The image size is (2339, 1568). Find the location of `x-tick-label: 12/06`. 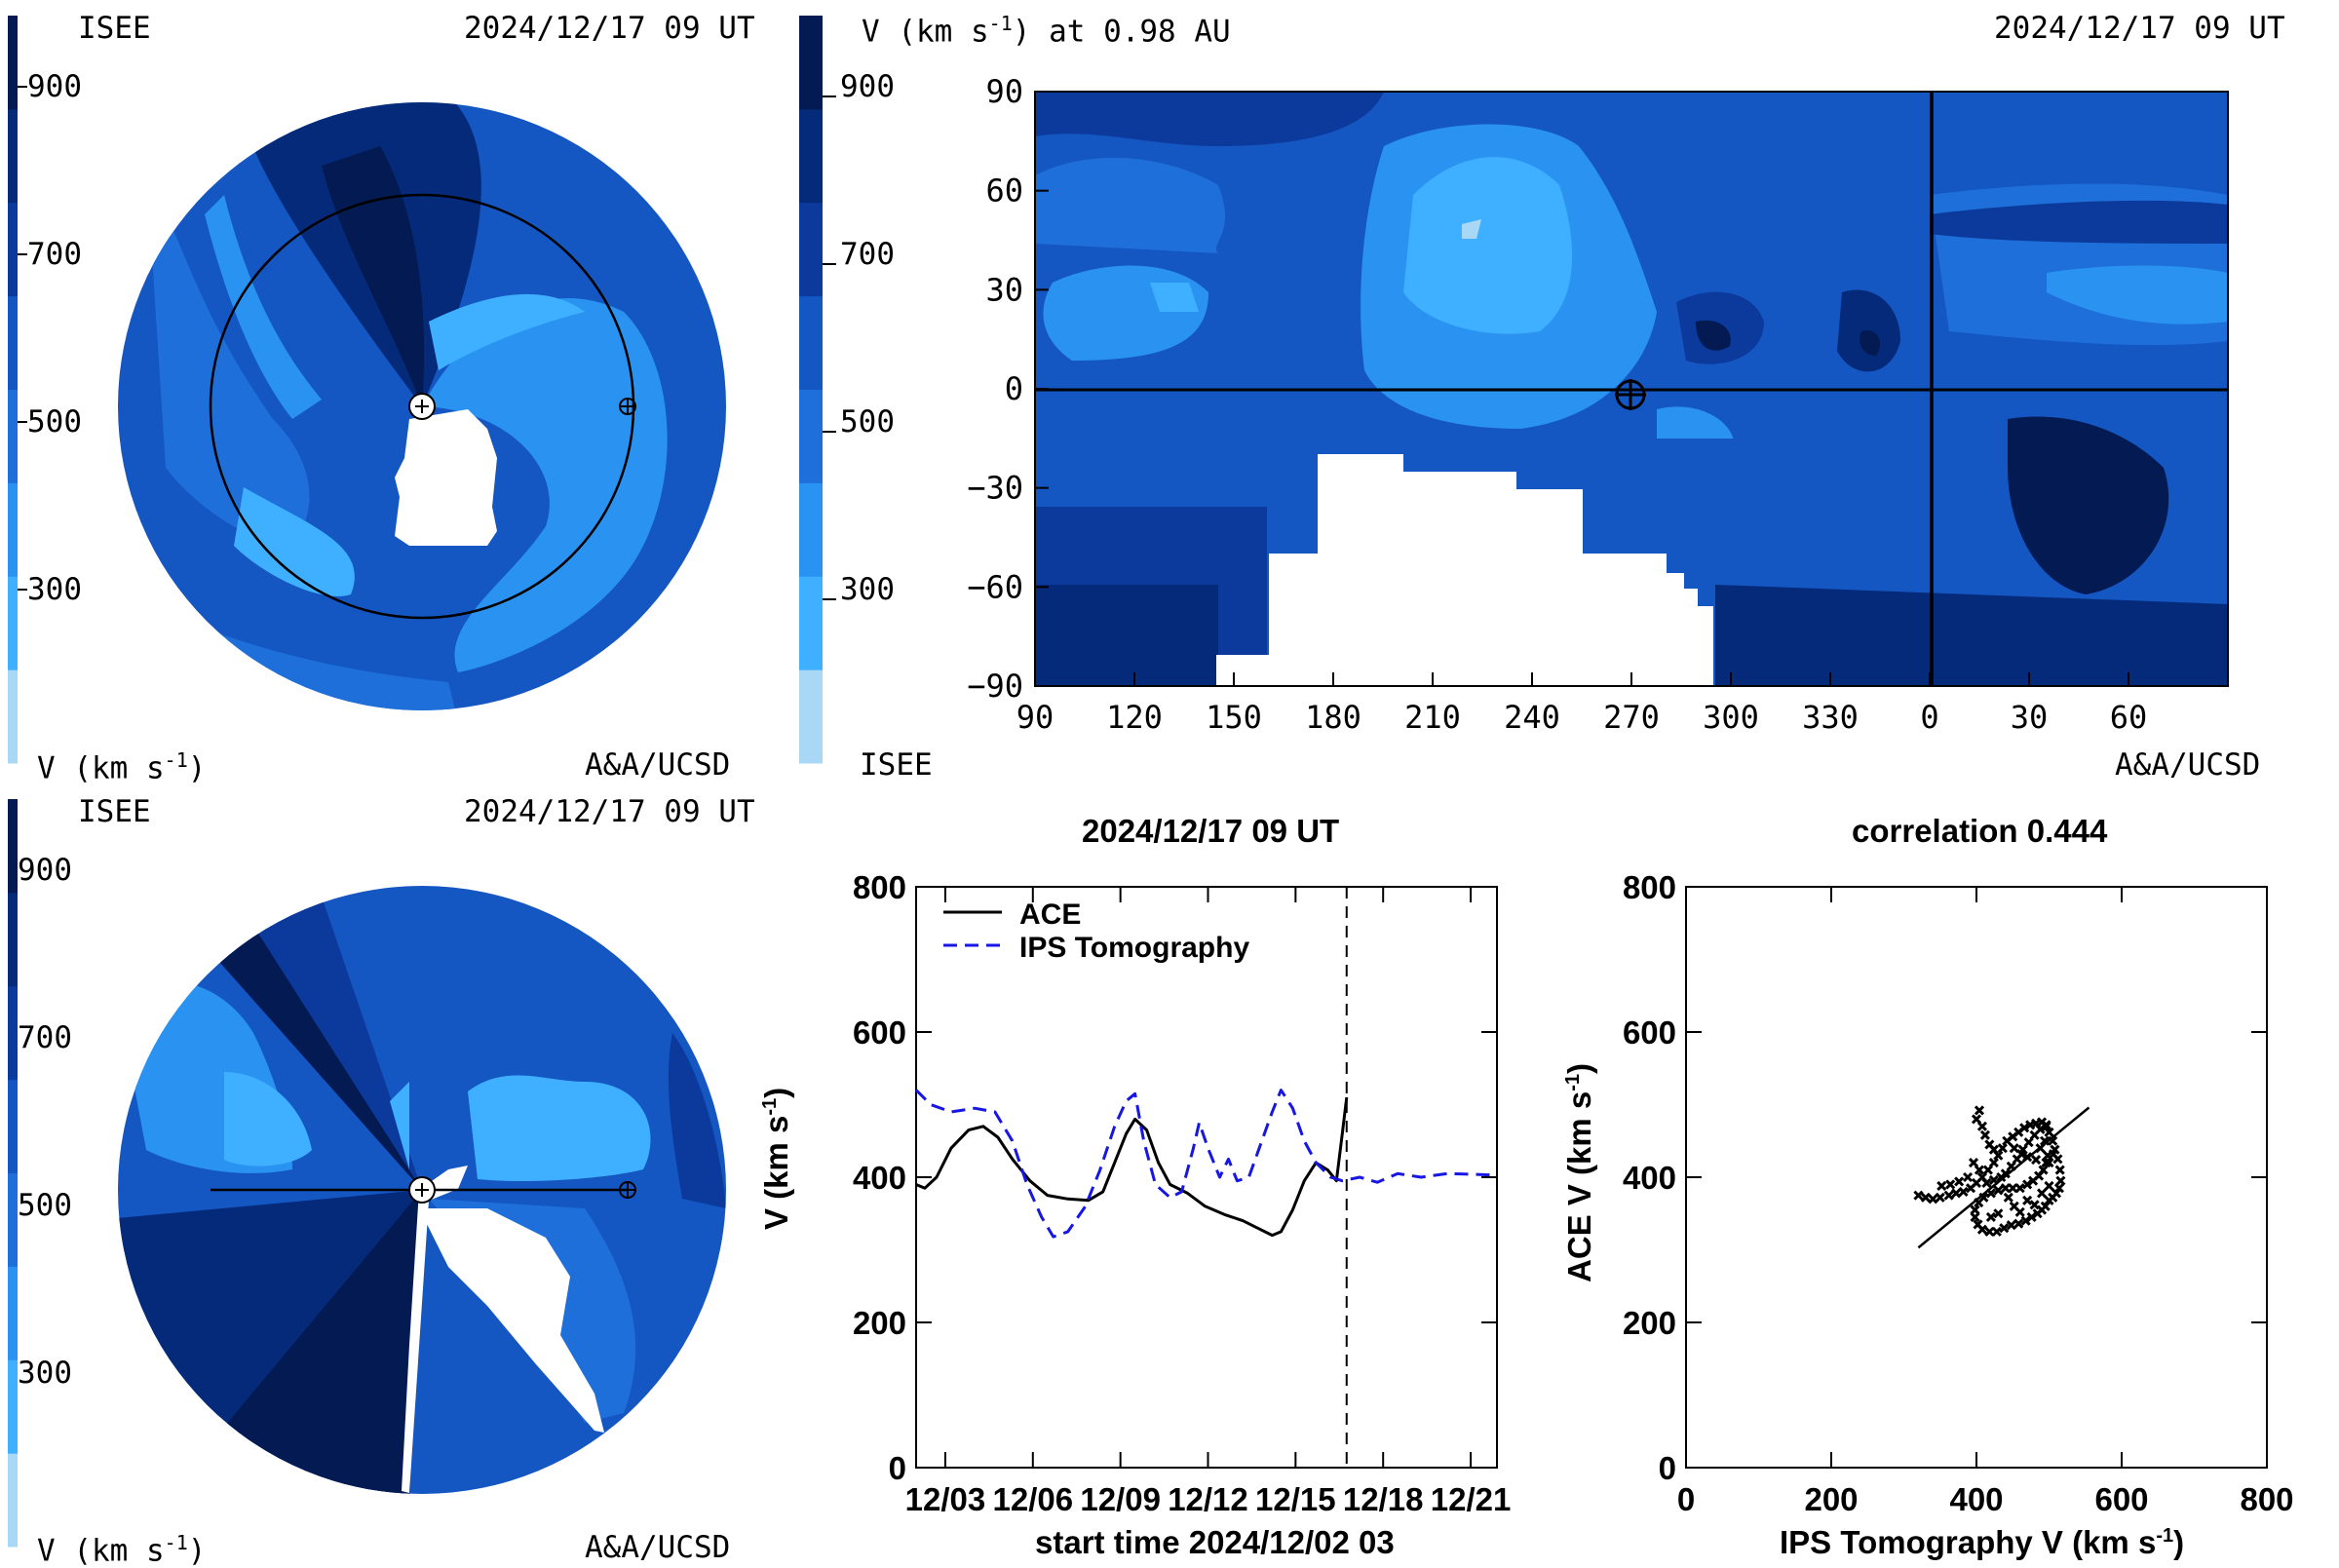

x-tick-label: 12/06 is located at coordinates (1033, 1499).